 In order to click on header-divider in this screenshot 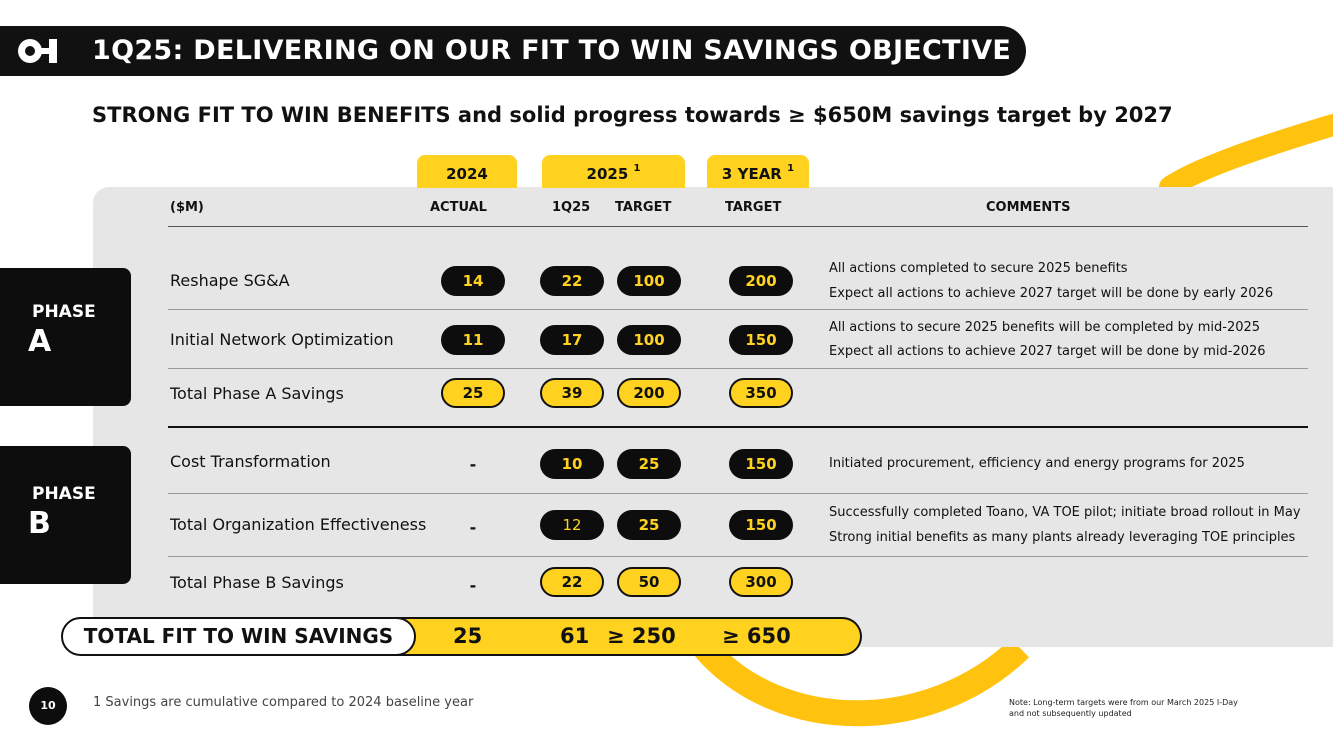, I will do `click(738, 226)`.